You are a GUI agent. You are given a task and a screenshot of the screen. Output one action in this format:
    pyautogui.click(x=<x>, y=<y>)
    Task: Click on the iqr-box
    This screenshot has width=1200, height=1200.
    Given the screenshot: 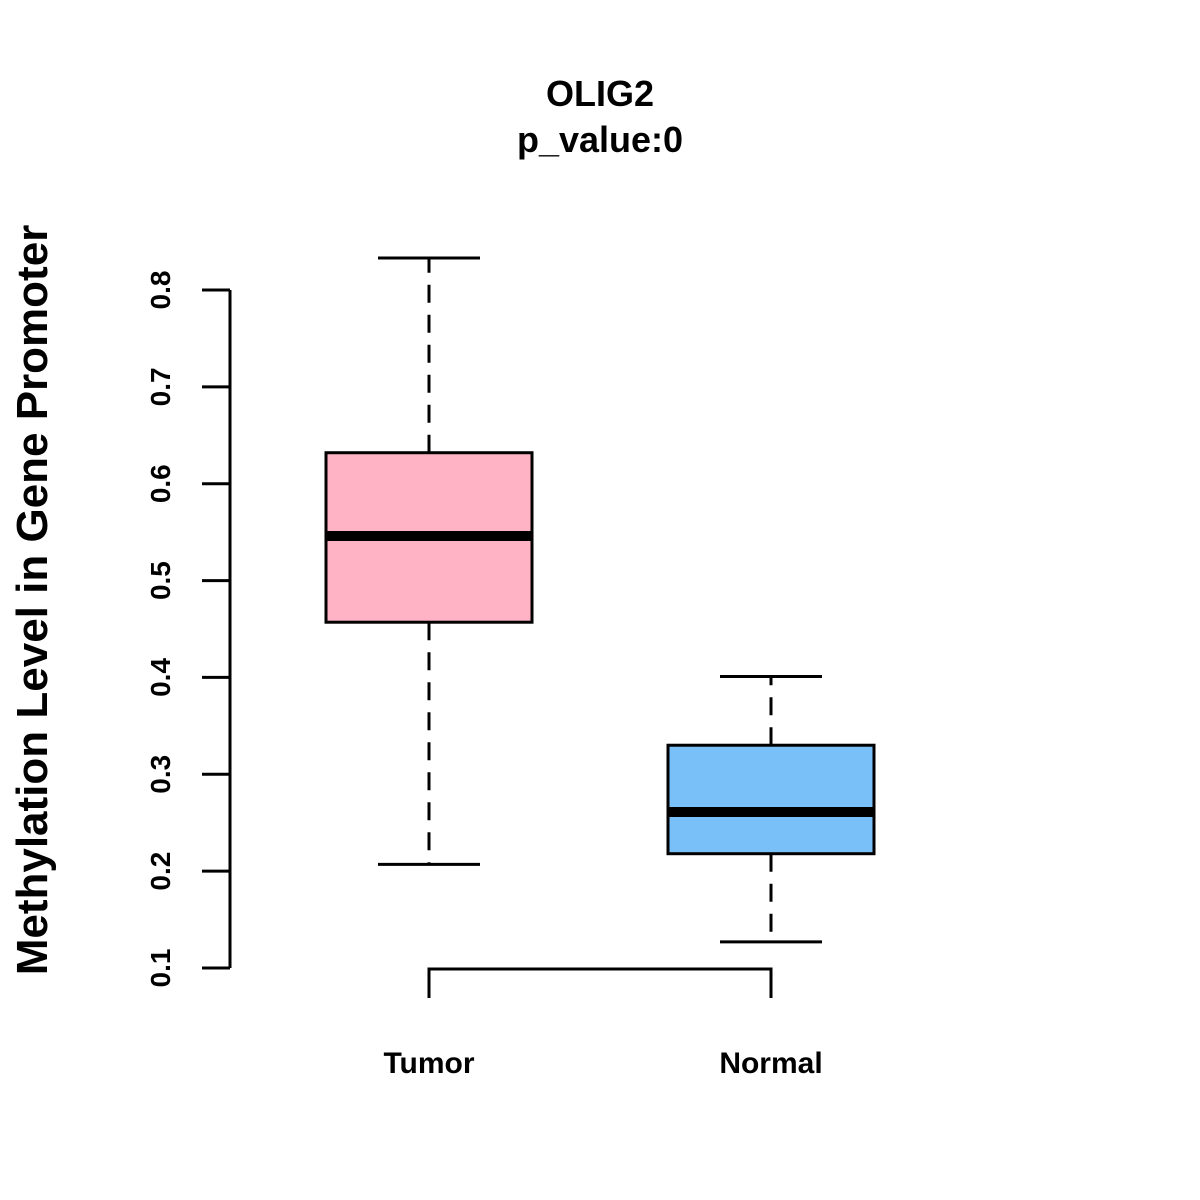 What is the action you would take?
    pyautogui.click(x=771, y=799)
    